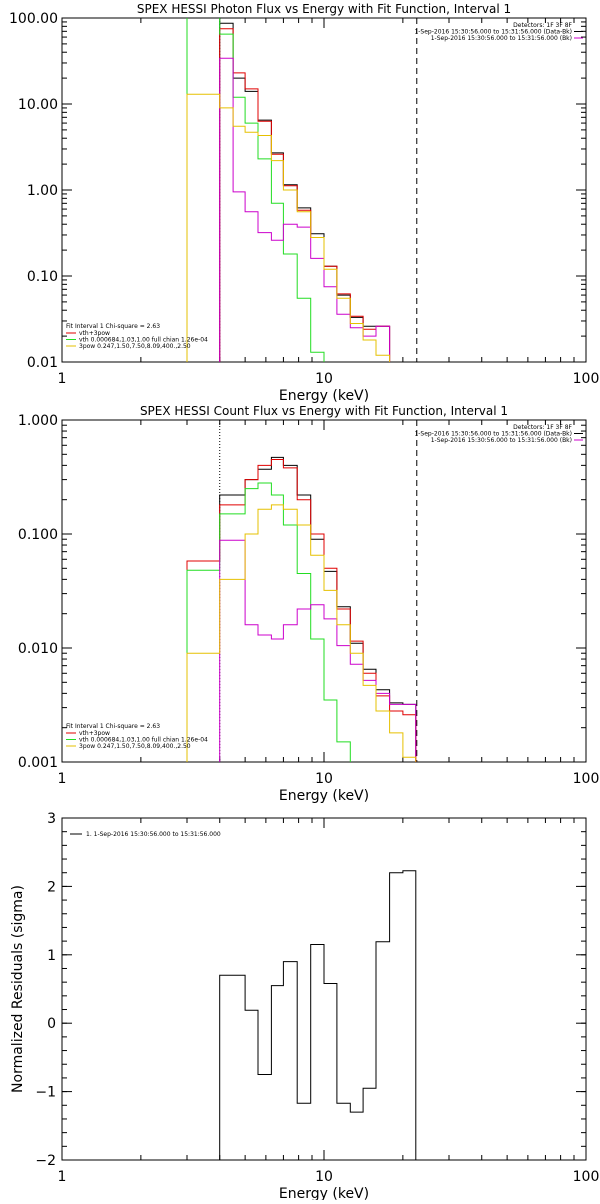 This screenshot has height=1204, width=600. Describe the element at coordinates (51, 956) in the screenshot. I see `y-tick-label: 1` at that location.